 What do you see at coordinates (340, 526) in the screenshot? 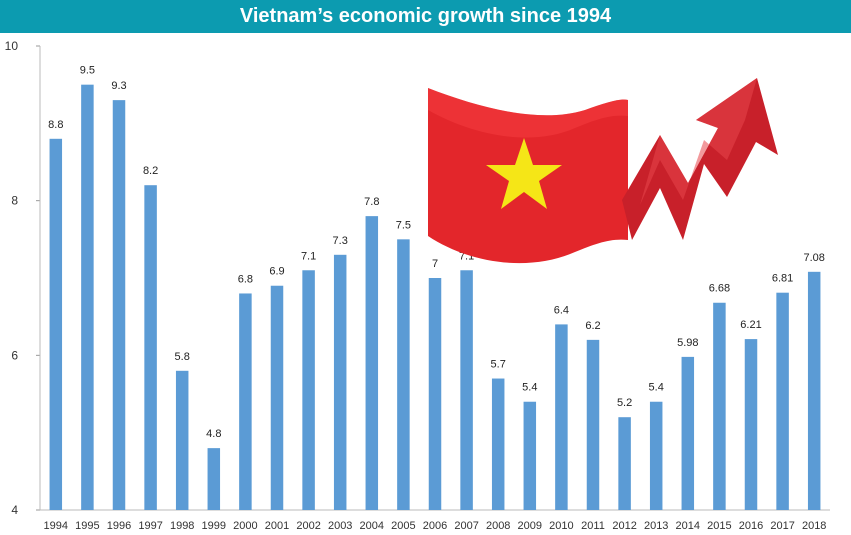
I see `x-tick-label: 2003` at bounding box center [340, 526].